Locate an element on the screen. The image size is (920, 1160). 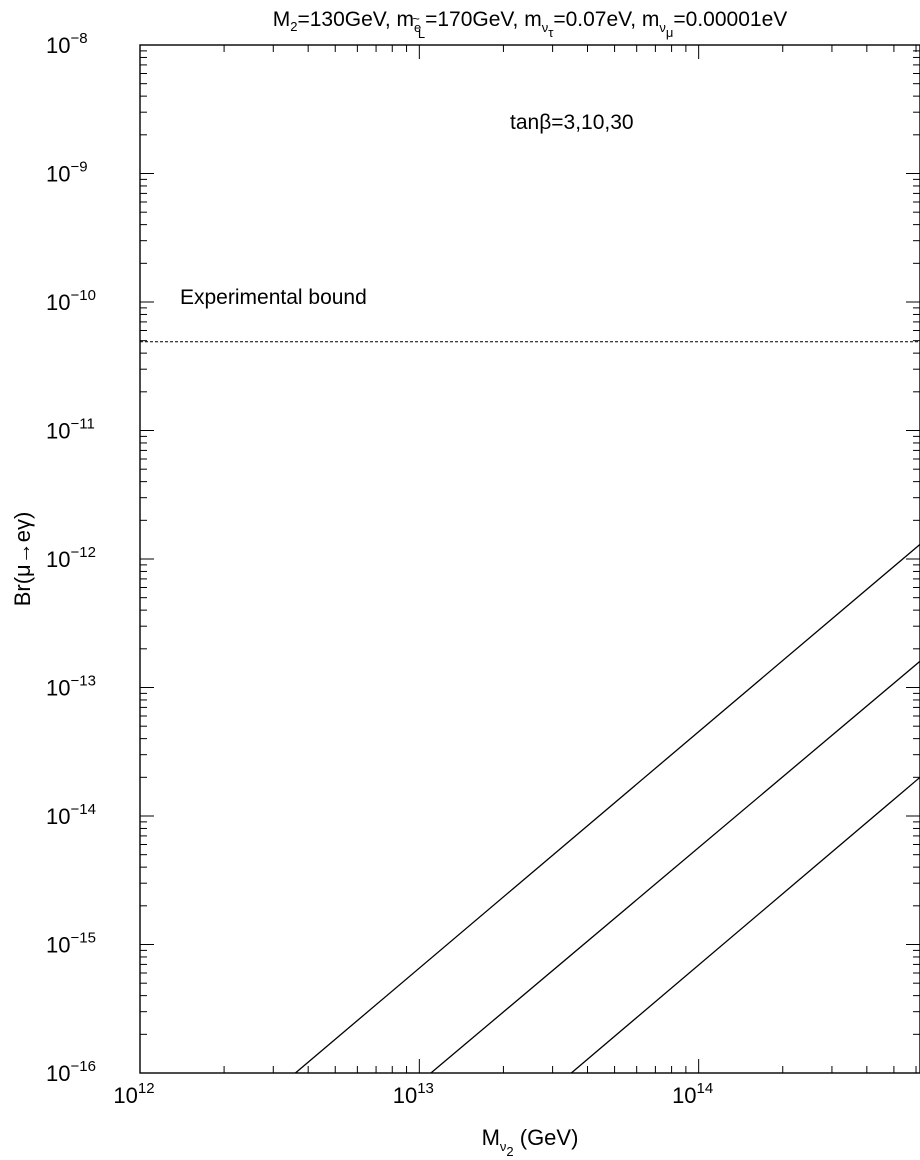
title-mmu-subsub: μ is located at coordinates (670, 32).